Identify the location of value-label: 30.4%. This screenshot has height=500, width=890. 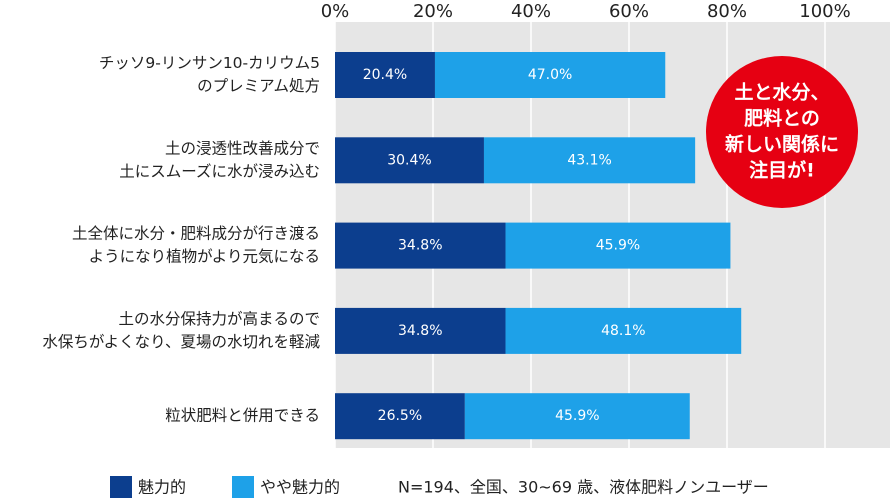
(409, 160).